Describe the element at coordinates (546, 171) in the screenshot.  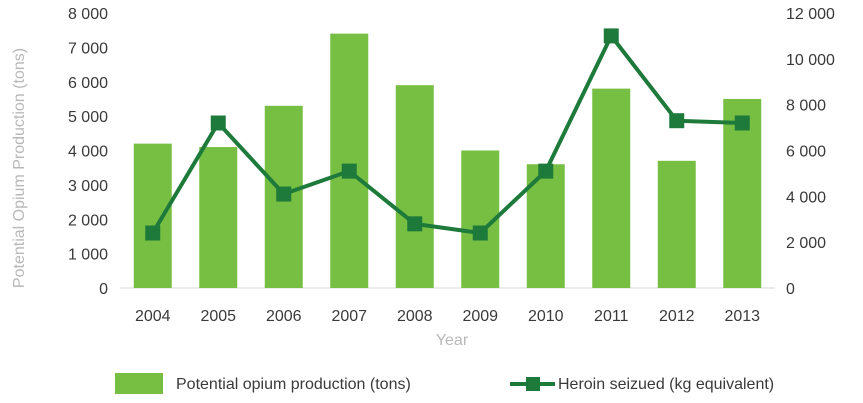
I see `point-2010` at that location.